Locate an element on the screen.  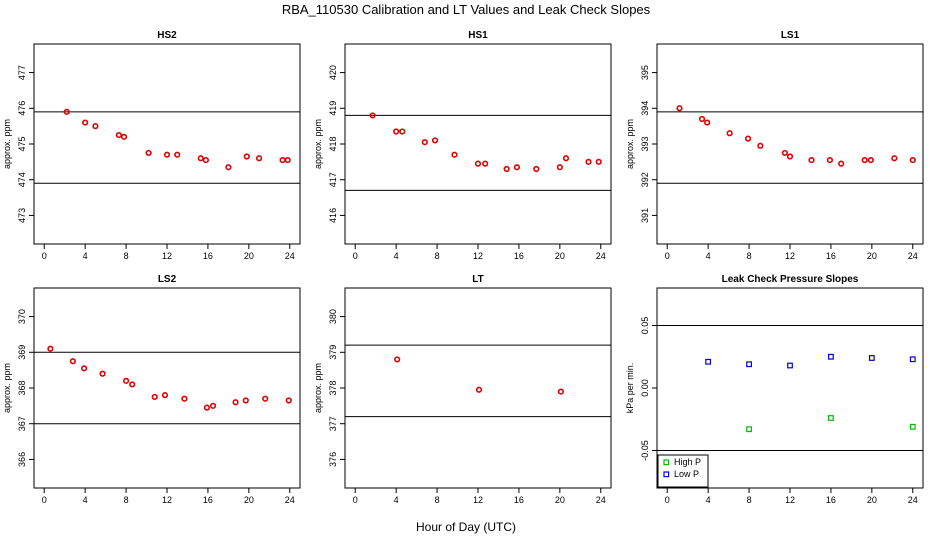
y-tick-label: 369 is located at coordinates (22, 352).